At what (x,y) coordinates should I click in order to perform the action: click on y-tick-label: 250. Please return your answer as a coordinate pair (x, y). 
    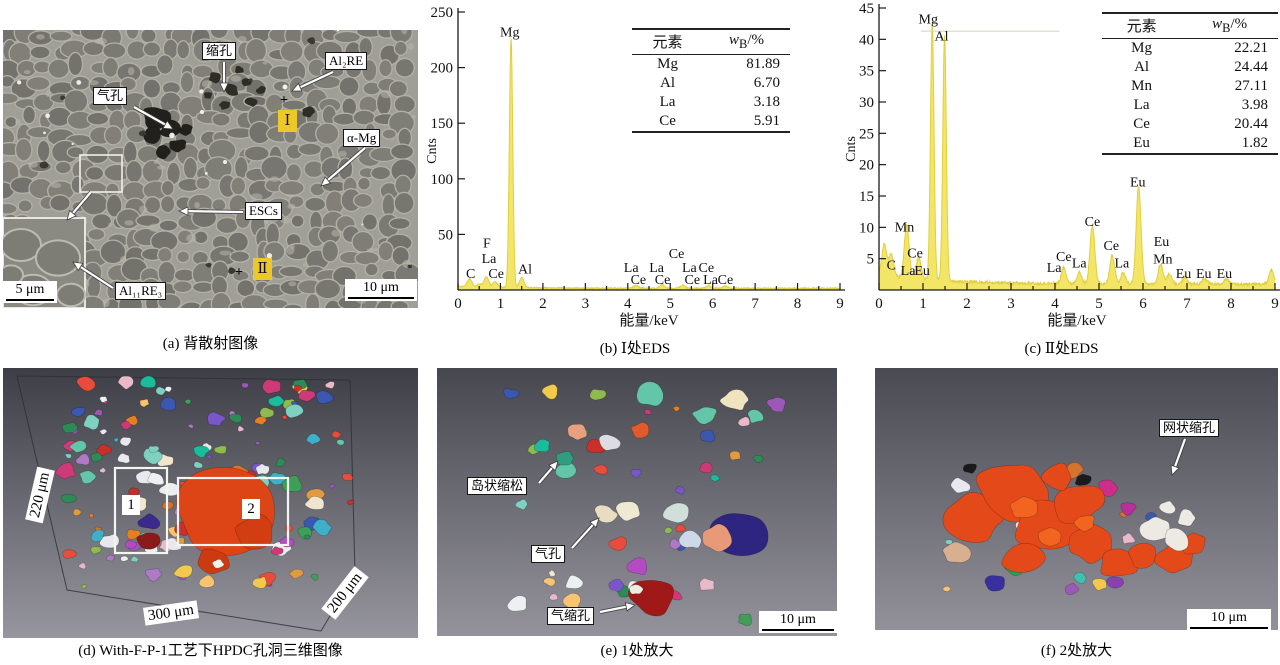
    Looking at the image, I should click on (442, 13).